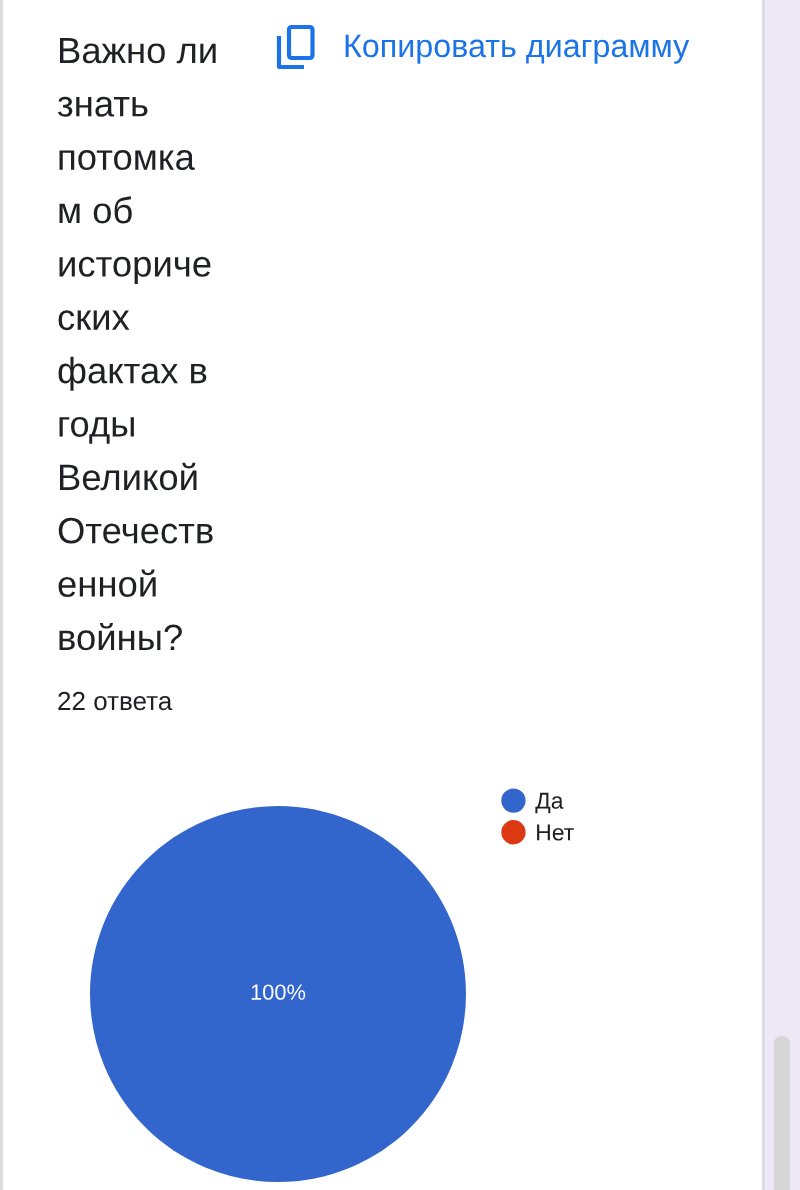 The height and width of the screenshot is (1190, 800). Describe the element at coordinates (517, 49) in the screenshot. I see `text: Копировать диаграмму` at that location.